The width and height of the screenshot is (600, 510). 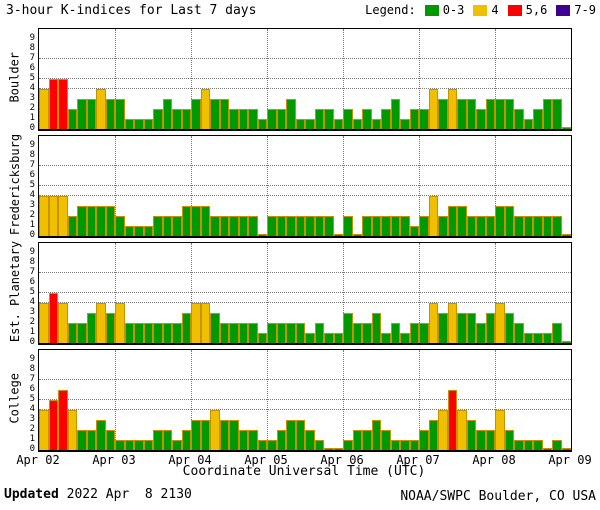 I want to click on updated-label: Updated, so click(x=31, y=494).